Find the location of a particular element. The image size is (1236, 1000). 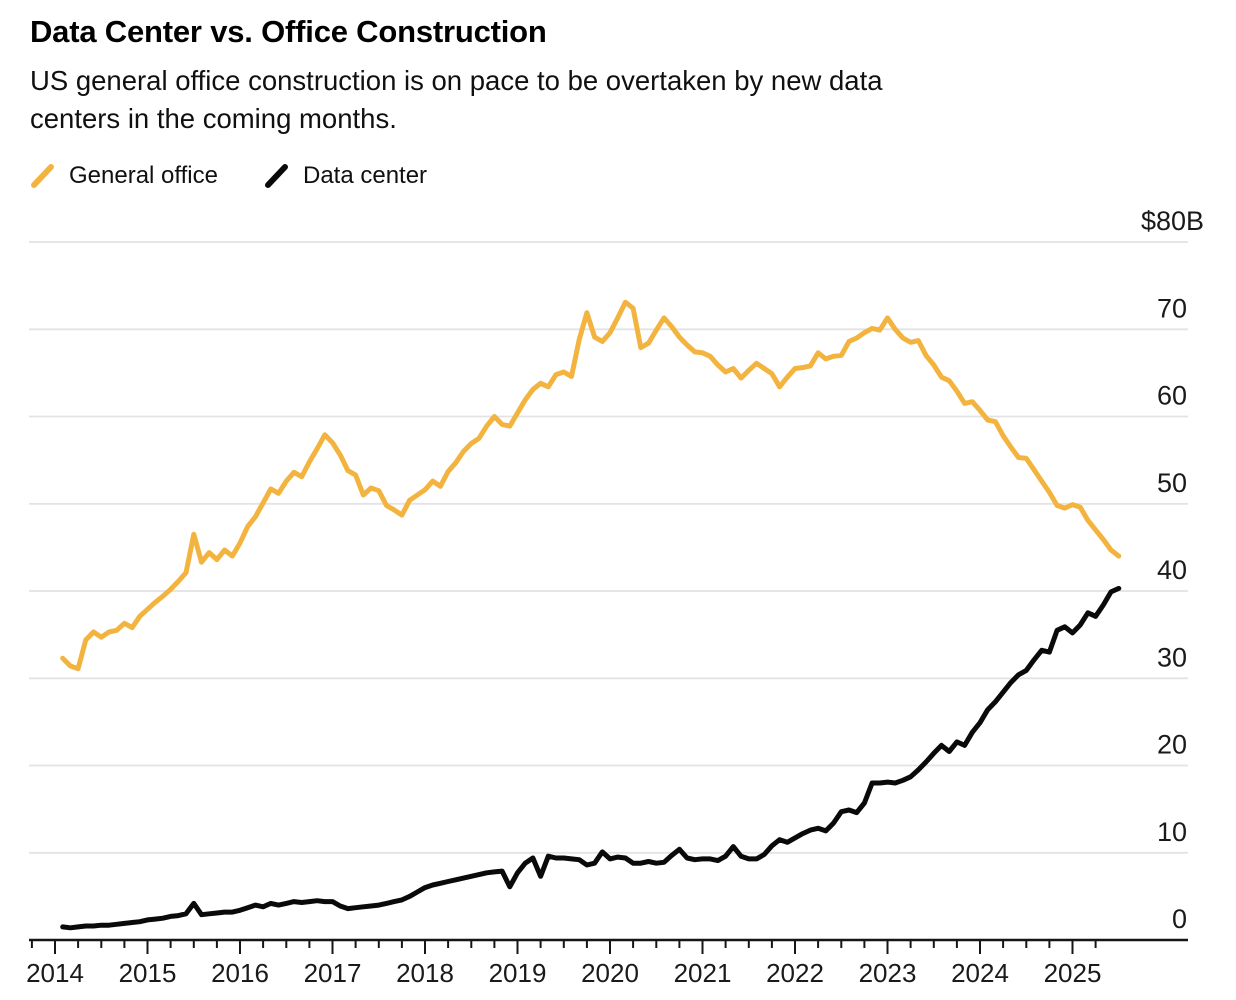

data-center-slash-icon is located at coordinates (276, 176).